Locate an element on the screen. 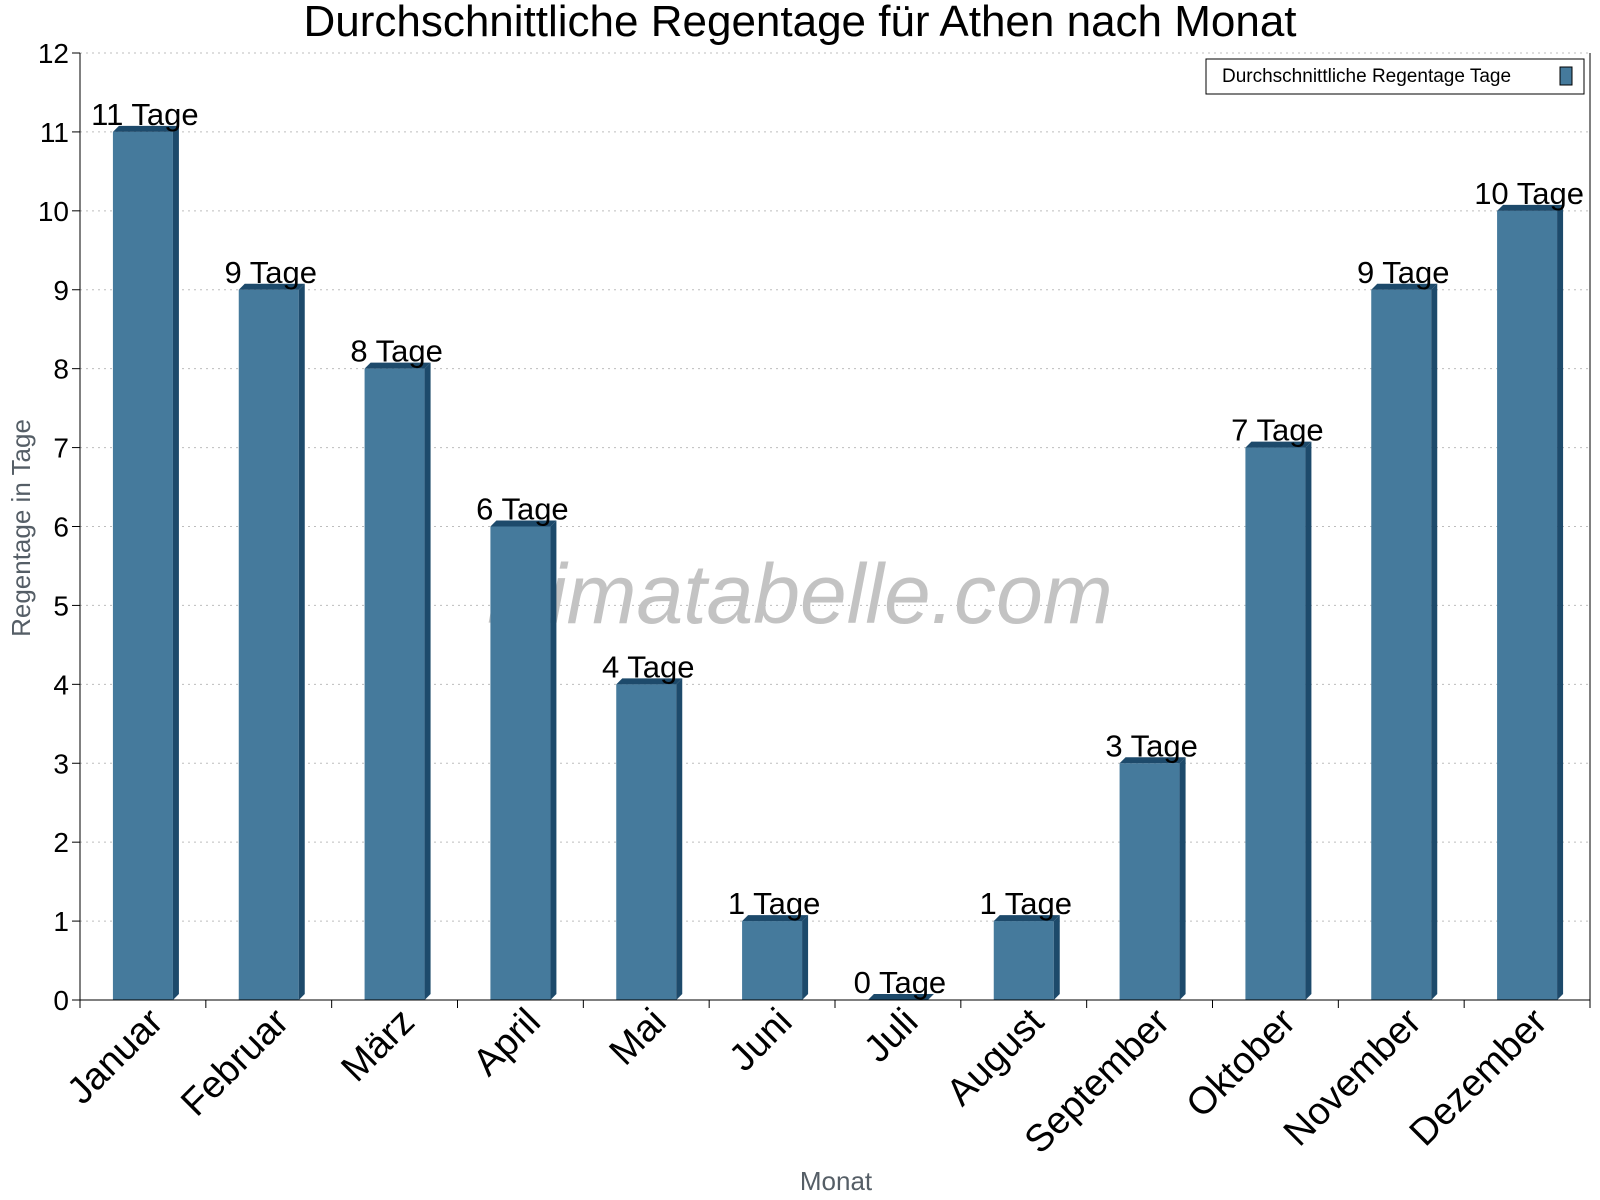 The image size is (1600, 1200). data-label: 11 Tage is located at coordinates (144, 114).